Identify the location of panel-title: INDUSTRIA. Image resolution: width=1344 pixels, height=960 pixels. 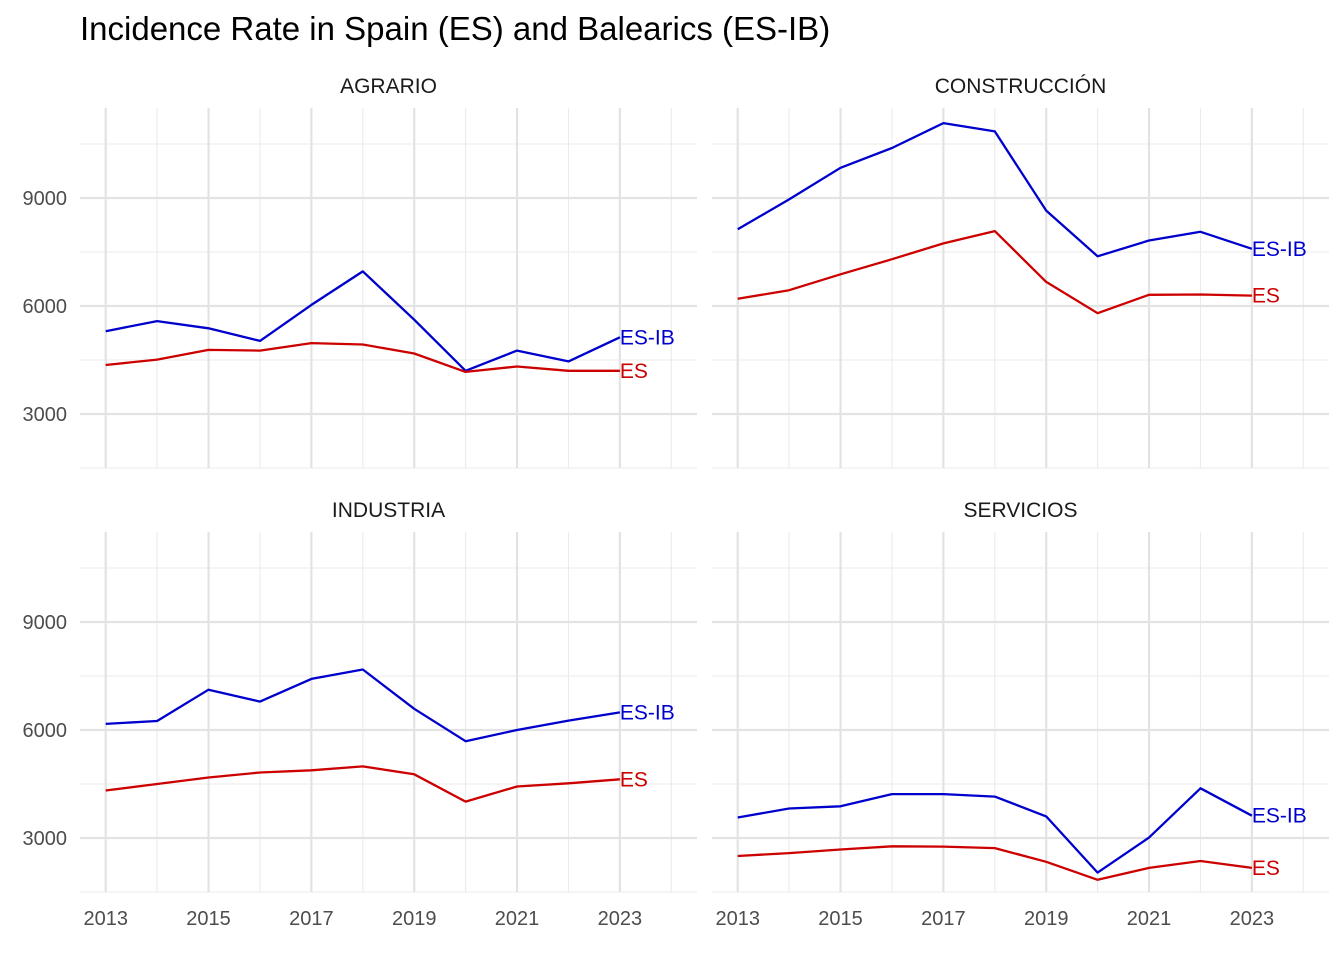
(388, 510).